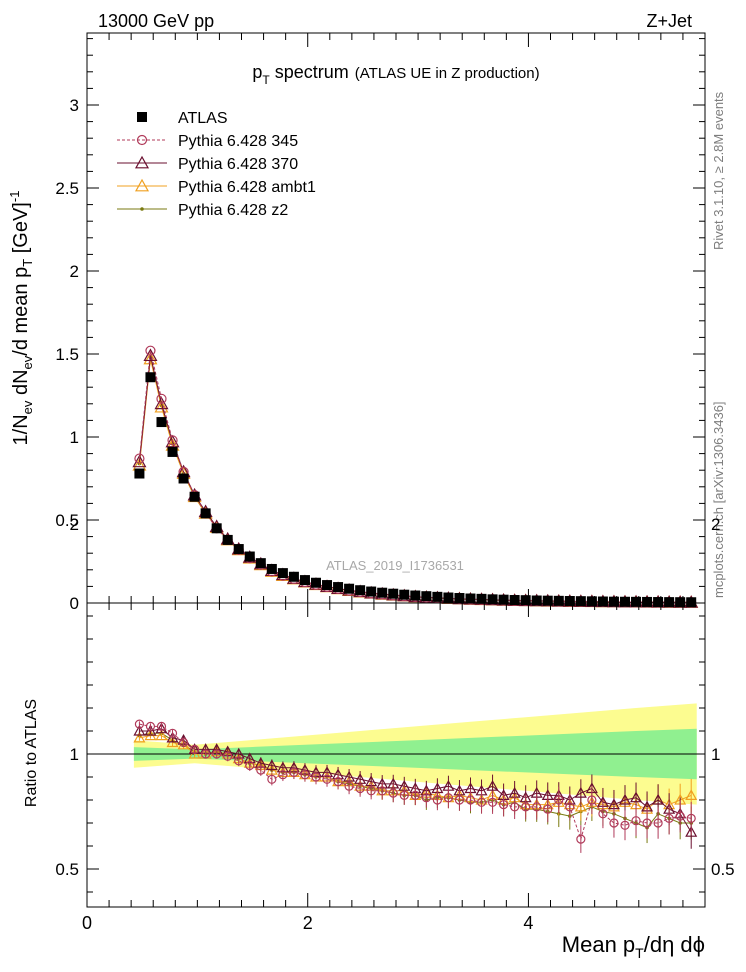 The height and width of the screenshot is (972, 746). What do you see at coordinates (156, 21) in the screenshot?
I see `header-beam-label: 13000 GeV pp` at bounding box center [156, 21].